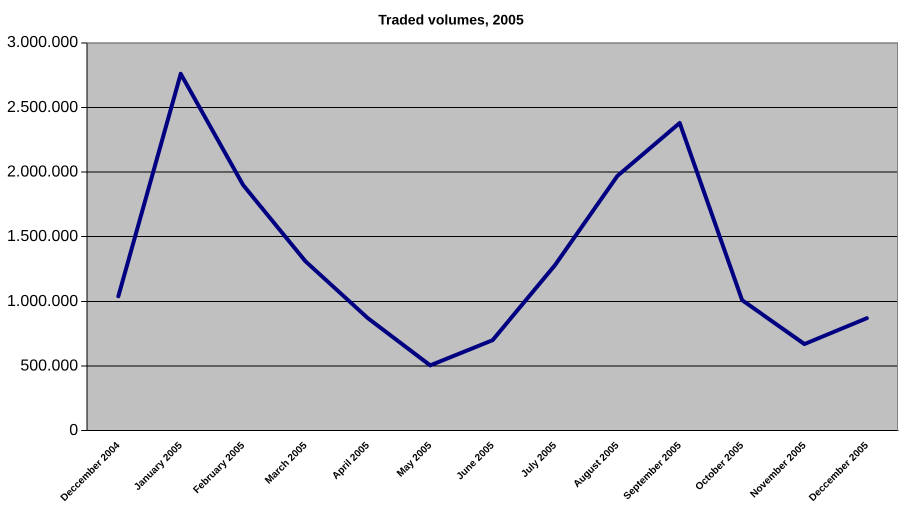  What do you see at coordinates (42, 237) in the screenshot?
I see `y-tick-label: 1.500.000` at bounding box center [42, 237].